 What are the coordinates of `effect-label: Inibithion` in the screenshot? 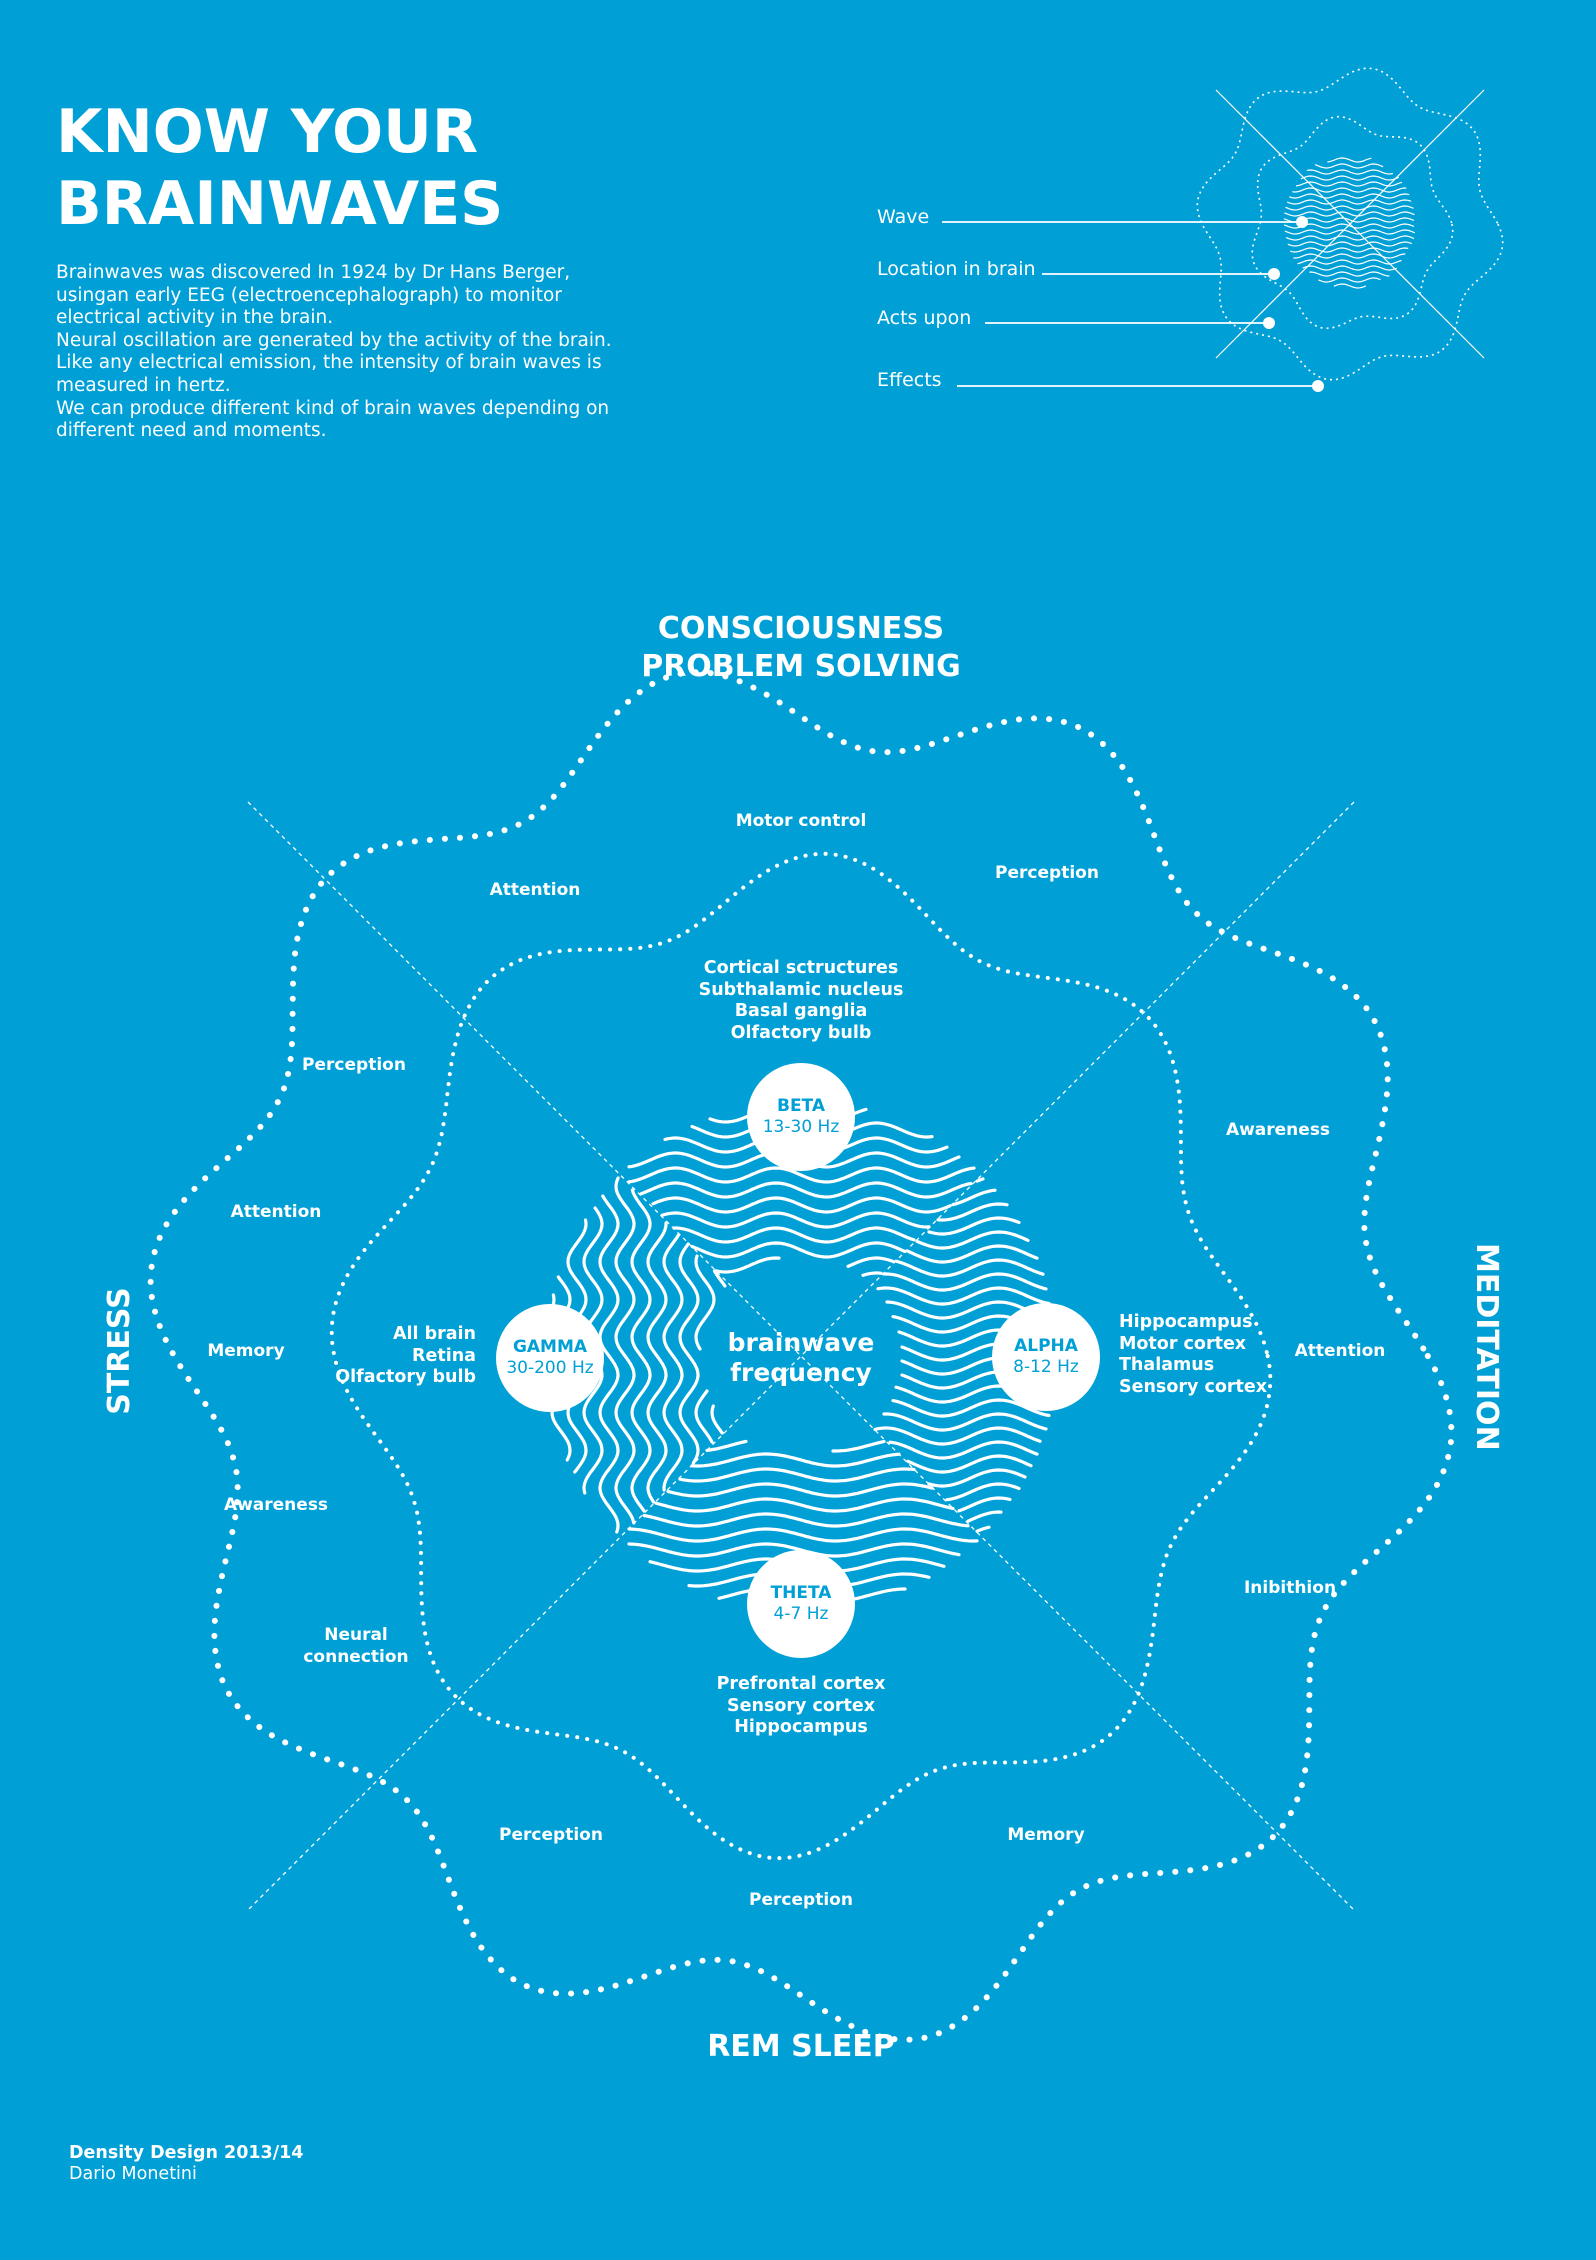 It's located at (1290, 1588).